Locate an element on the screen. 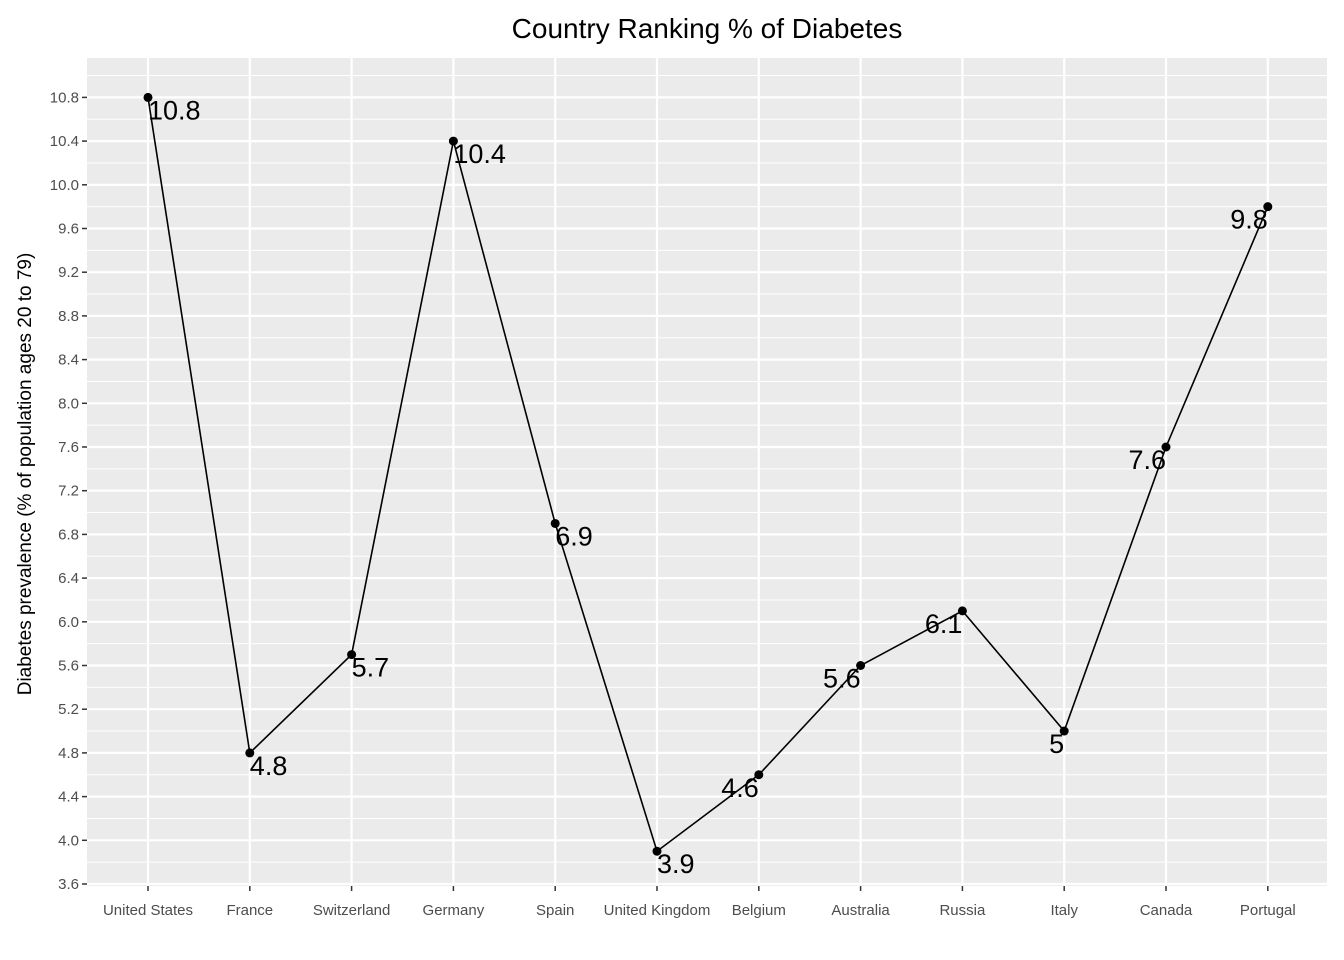 This screenshot has height=960, width=1344. y-tick-label: 5.6 is located at coordinates (68, 666).